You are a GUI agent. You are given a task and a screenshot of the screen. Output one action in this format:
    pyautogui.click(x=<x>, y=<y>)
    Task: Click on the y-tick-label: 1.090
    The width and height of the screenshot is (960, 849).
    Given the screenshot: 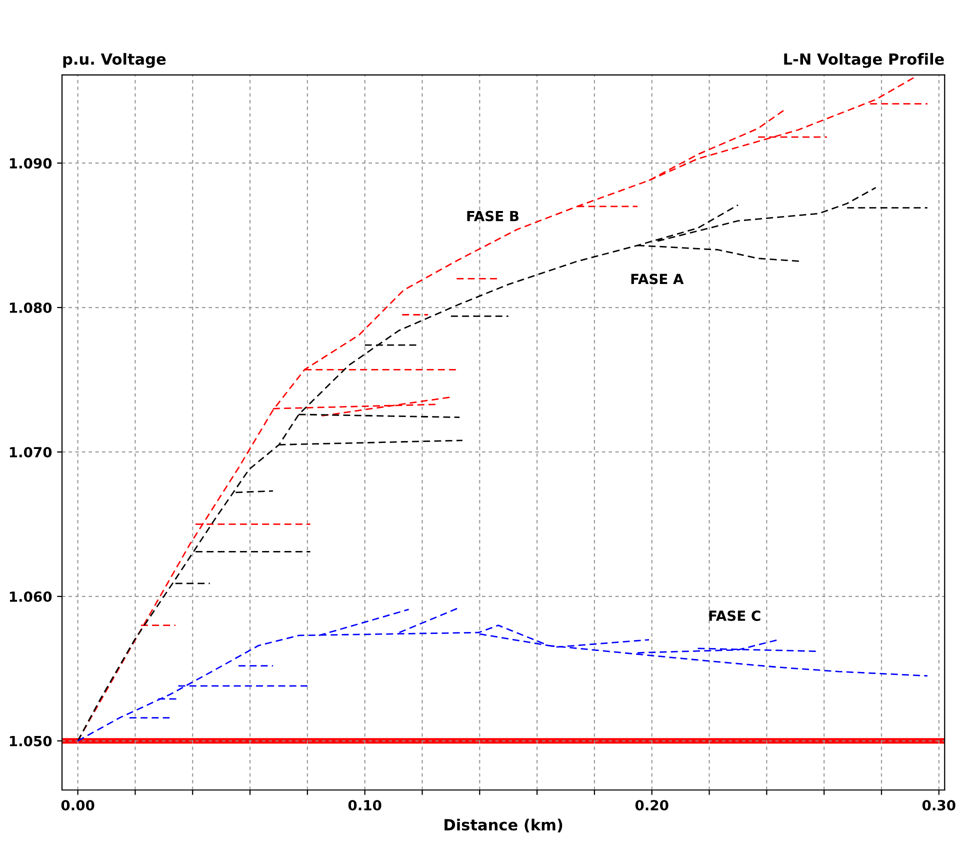 What is the action you would take?
    pyautogui.click(x=31, y=163)
    